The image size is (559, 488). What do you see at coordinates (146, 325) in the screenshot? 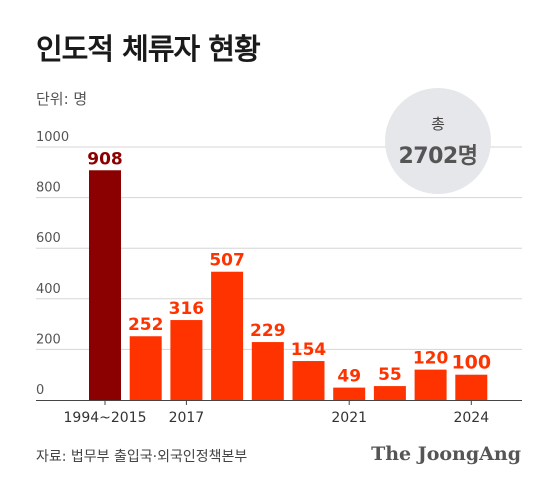
I see `data-label: 252` at bounding box center [146, 325].